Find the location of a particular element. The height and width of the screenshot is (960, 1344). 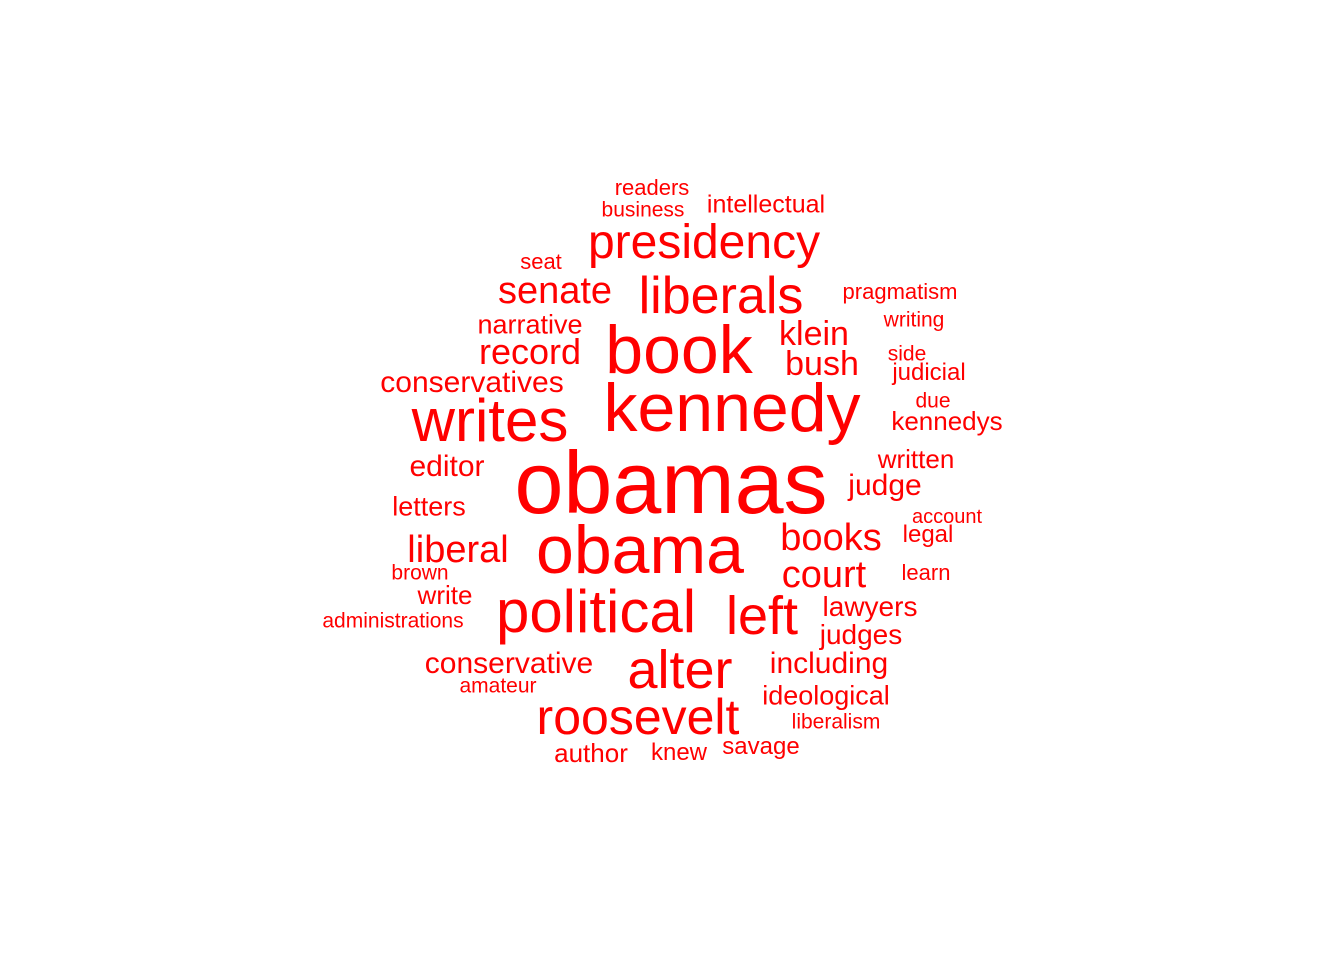

word-learn: learn is located at coordinates (926, 572).